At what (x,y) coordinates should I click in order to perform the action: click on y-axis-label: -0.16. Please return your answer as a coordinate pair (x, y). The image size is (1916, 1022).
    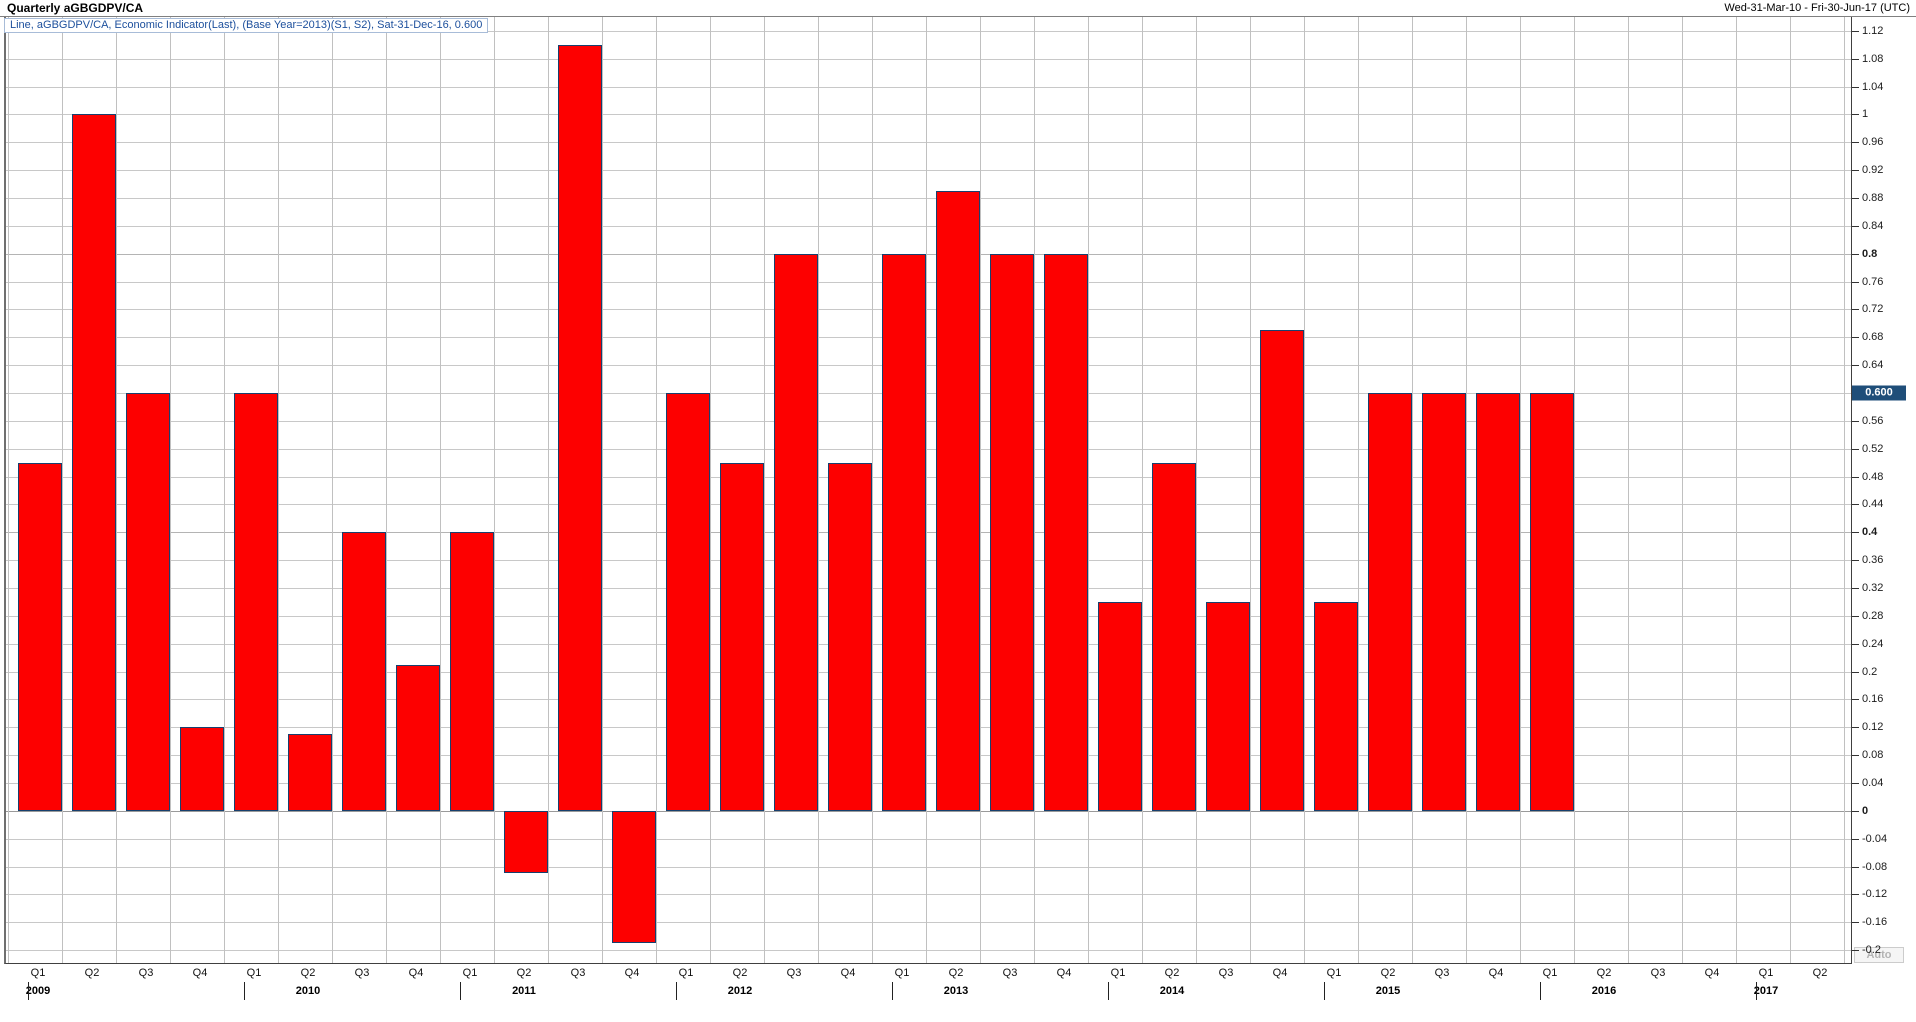
    Looking at the image, I should click on (1875, 922).